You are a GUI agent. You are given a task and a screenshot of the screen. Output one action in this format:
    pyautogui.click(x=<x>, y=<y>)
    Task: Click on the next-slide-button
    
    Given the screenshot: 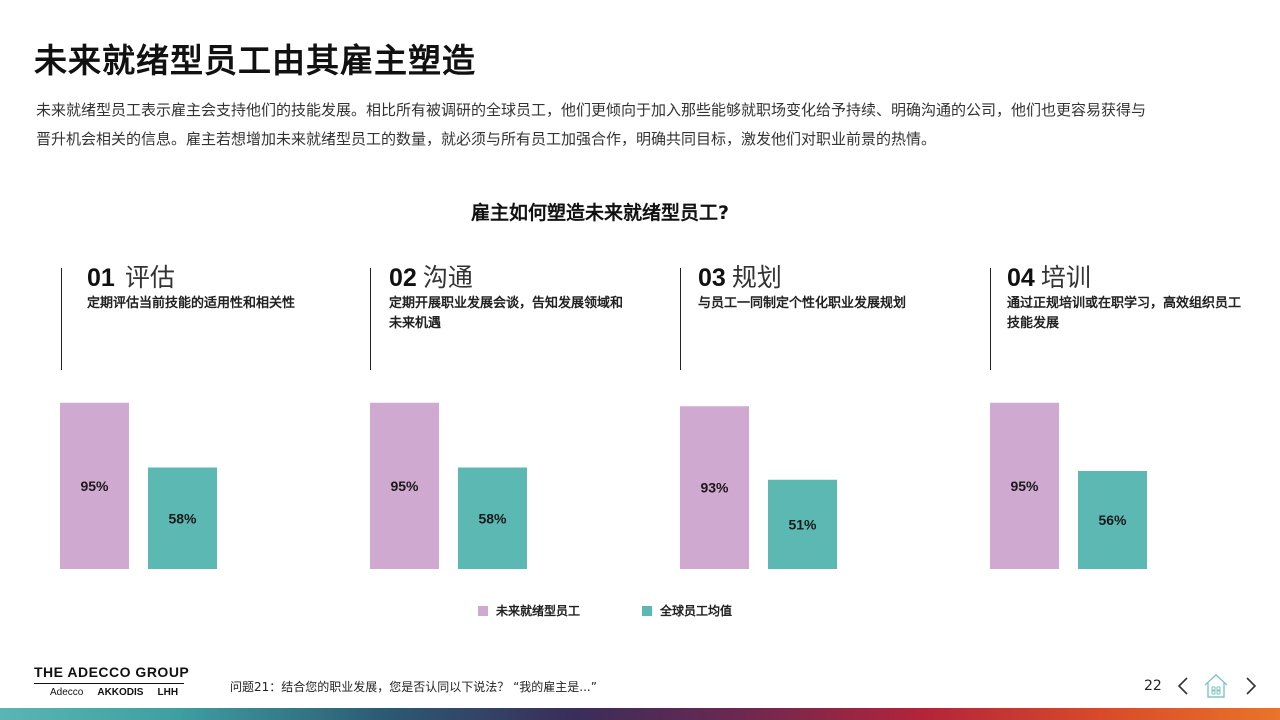 What is the action you would take?
    pyautogui.click(x=1250, y=686)
    